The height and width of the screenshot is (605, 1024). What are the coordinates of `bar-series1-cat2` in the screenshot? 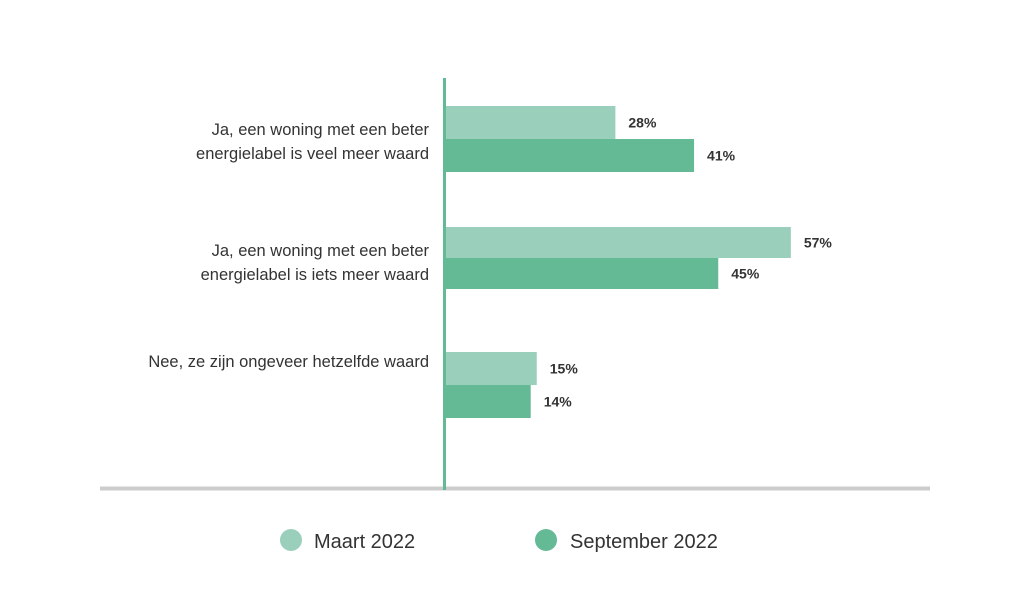 It's located at (618, 242).